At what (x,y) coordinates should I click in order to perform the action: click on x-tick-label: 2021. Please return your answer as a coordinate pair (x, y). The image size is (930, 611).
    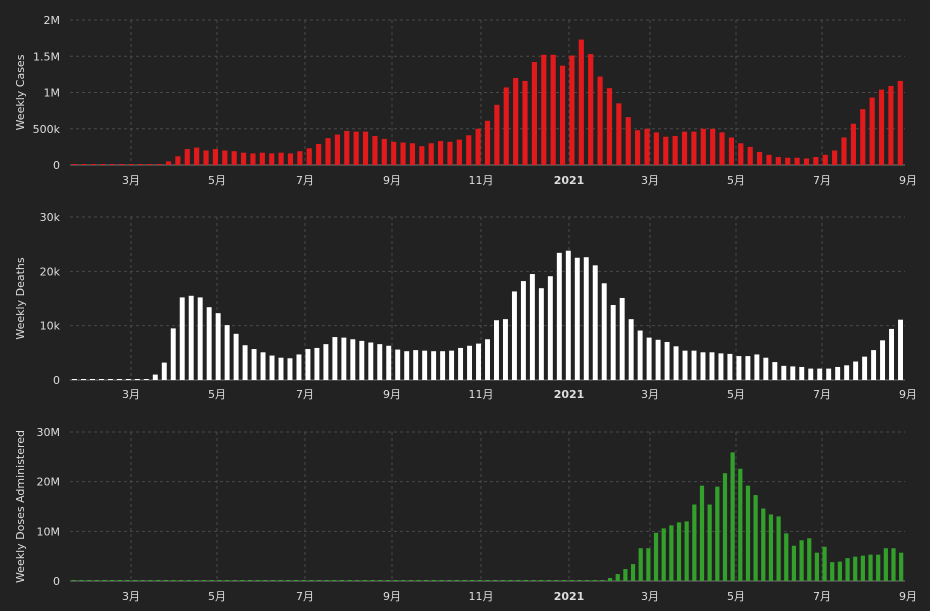
    Looking at the image, I should click on (569, 596).